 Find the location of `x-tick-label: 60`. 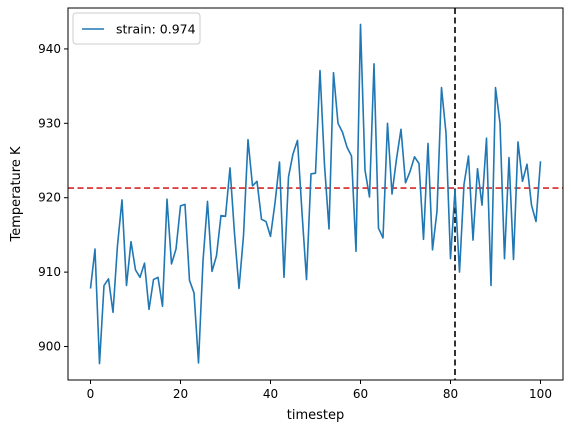

x-tick-label: 60 is located at coordinates (360, 394).